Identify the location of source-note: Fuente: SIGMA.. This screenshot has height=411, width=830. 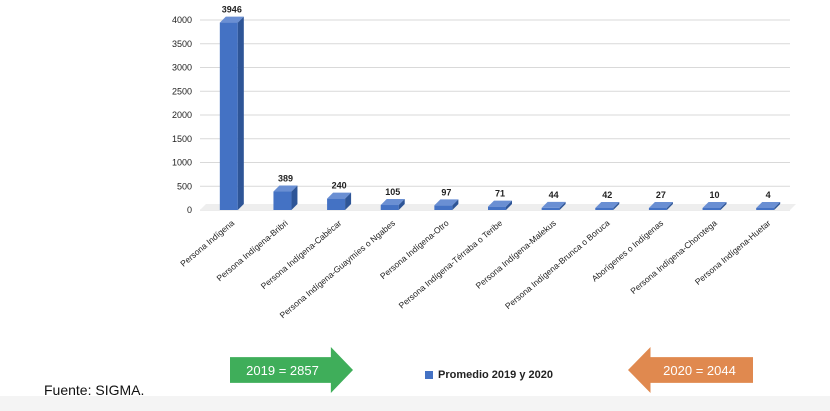
(94, 390).